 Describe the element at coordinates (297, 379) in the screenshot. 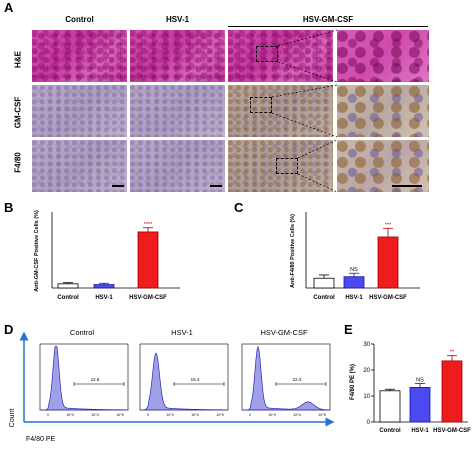

I see `gate-value-2: 22.3` at that location.